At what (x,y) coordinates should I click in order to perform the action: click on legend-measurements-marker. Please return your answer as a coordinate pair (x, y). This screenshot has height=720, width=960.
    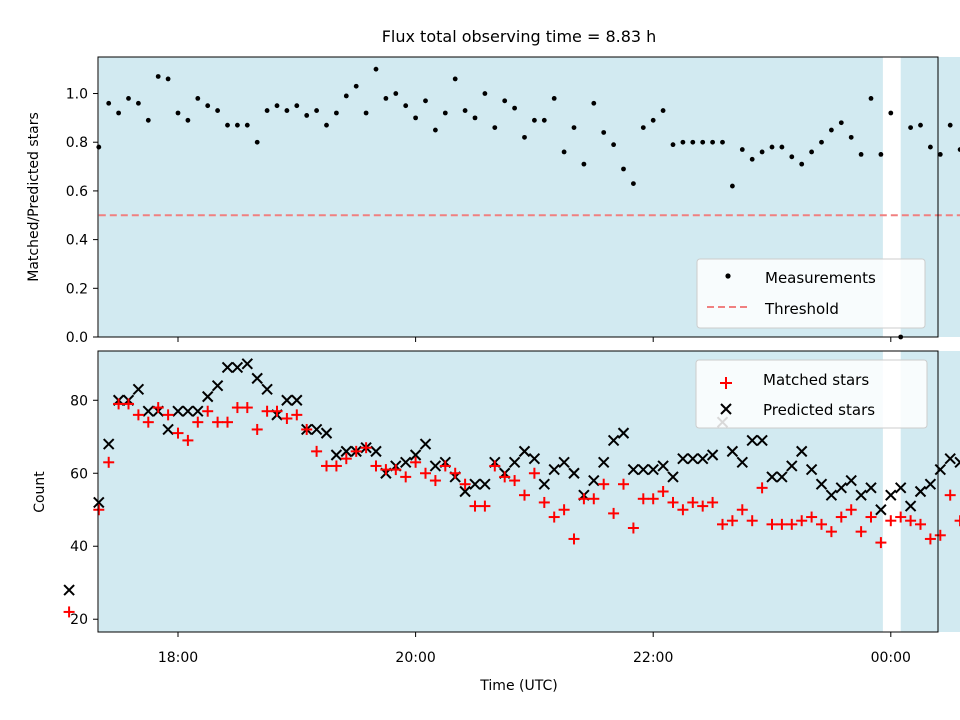
    Looking at the image, I should click on (728, 276).